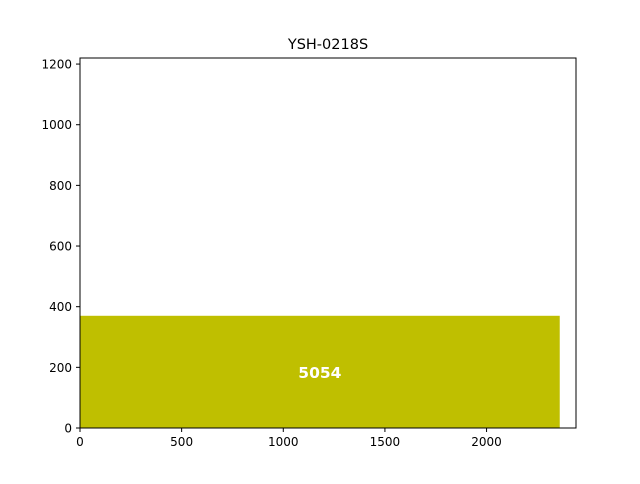 This screenshot has width=640, height=484. Describe the element at coordinates (283, 442) in the screenshot. I see `x-tick-label-2: 1000` at that location.